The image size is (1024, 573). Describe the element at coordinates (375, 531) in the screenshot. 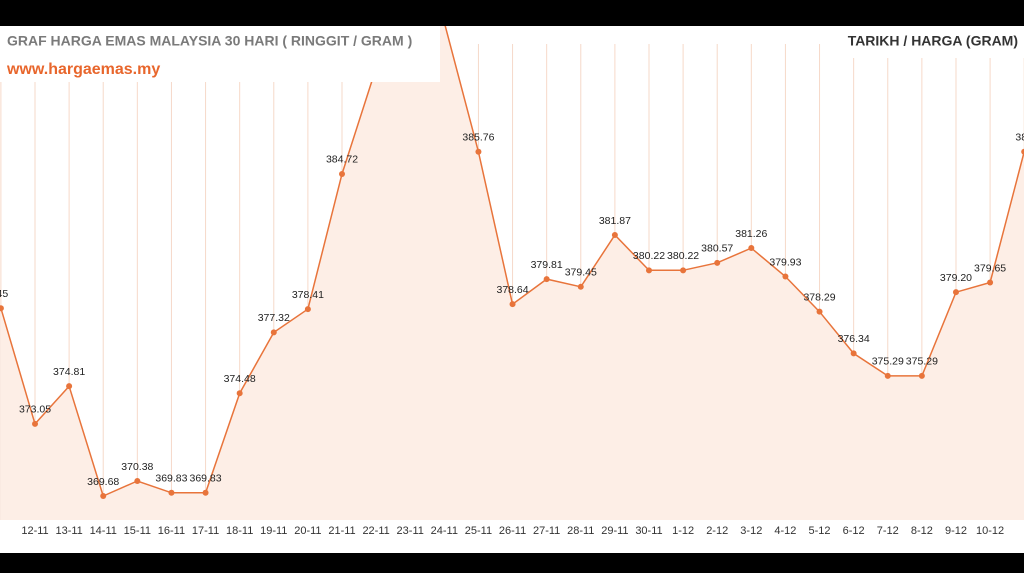

I see `x-tick-label: 22-11` at that location.